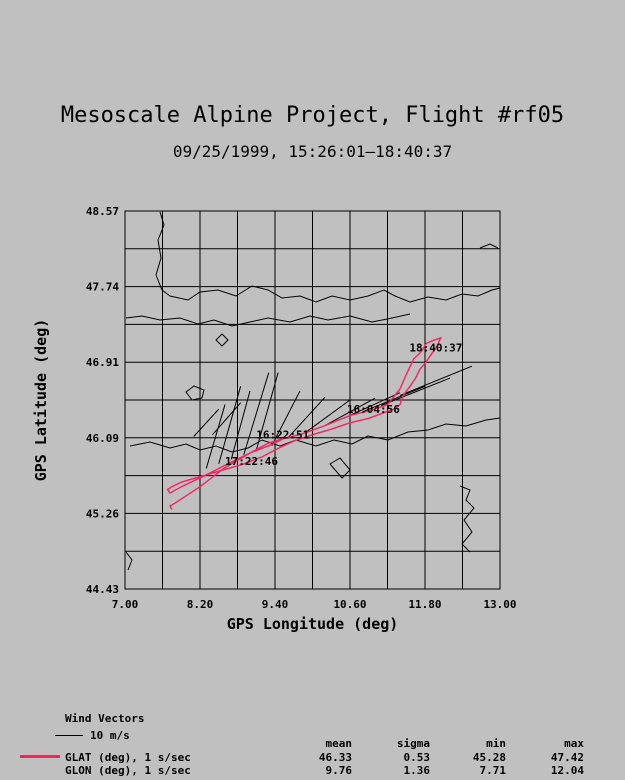 This screenshot has width=625, height=780. I want to click on glon-legend-label: GLON (deg), 1 s/sec, so click(128, 770).